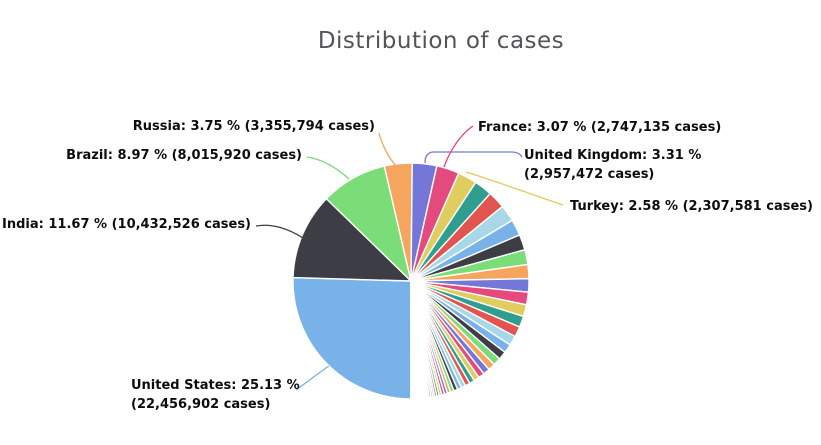 This screenshot has width=821, height=445. What do you see at coordinates (215, 385) in the screenshot?
I see `slice-label-united-states-line1: United States: 25.13 %` at bounding box center [215, 385].